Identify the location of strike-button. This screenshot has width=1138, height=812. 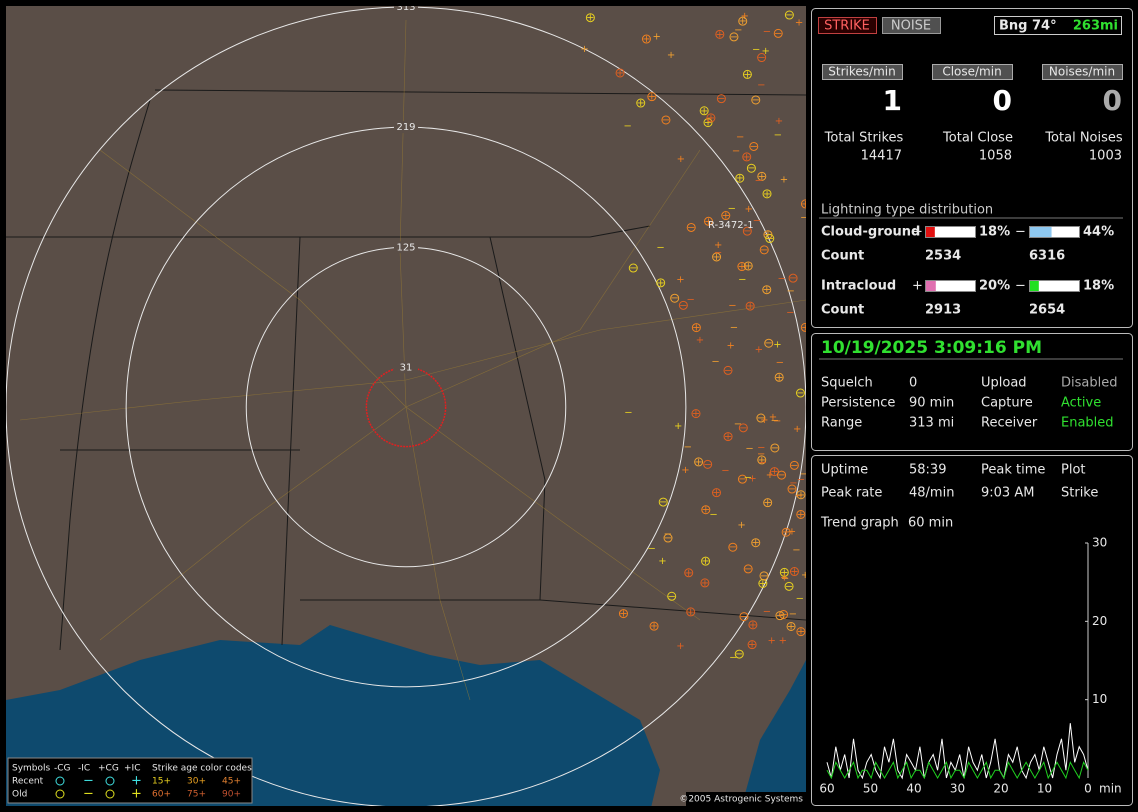
(847, 25).